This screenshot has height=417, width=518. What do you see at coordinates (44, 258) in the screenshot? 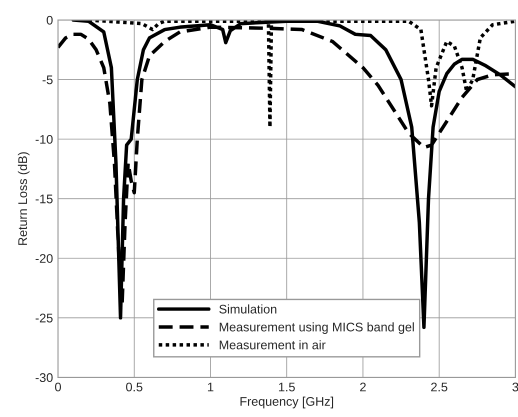
I see `y-tick-label: -20` at bounding box center [44, 258].